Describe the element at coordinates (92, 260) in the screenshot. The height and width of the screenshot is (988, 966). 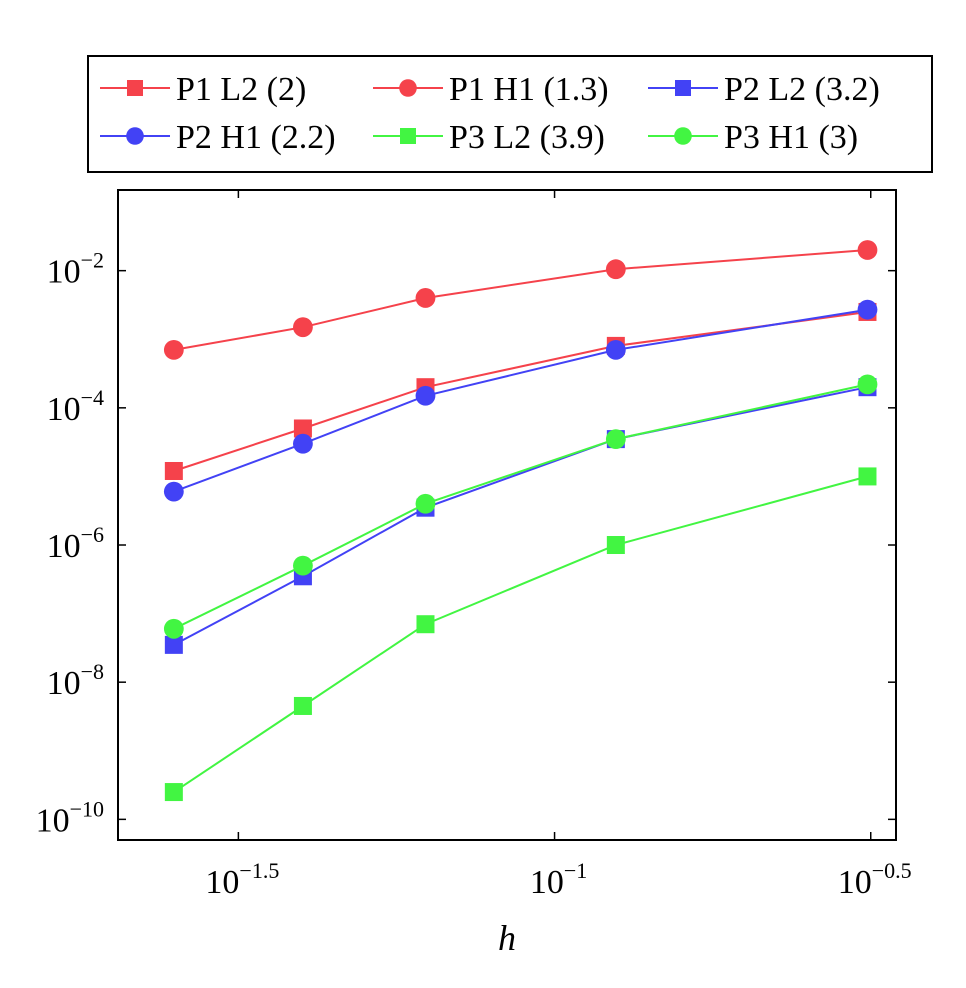
I see `y-tick-label-exponent: −2` at that location.